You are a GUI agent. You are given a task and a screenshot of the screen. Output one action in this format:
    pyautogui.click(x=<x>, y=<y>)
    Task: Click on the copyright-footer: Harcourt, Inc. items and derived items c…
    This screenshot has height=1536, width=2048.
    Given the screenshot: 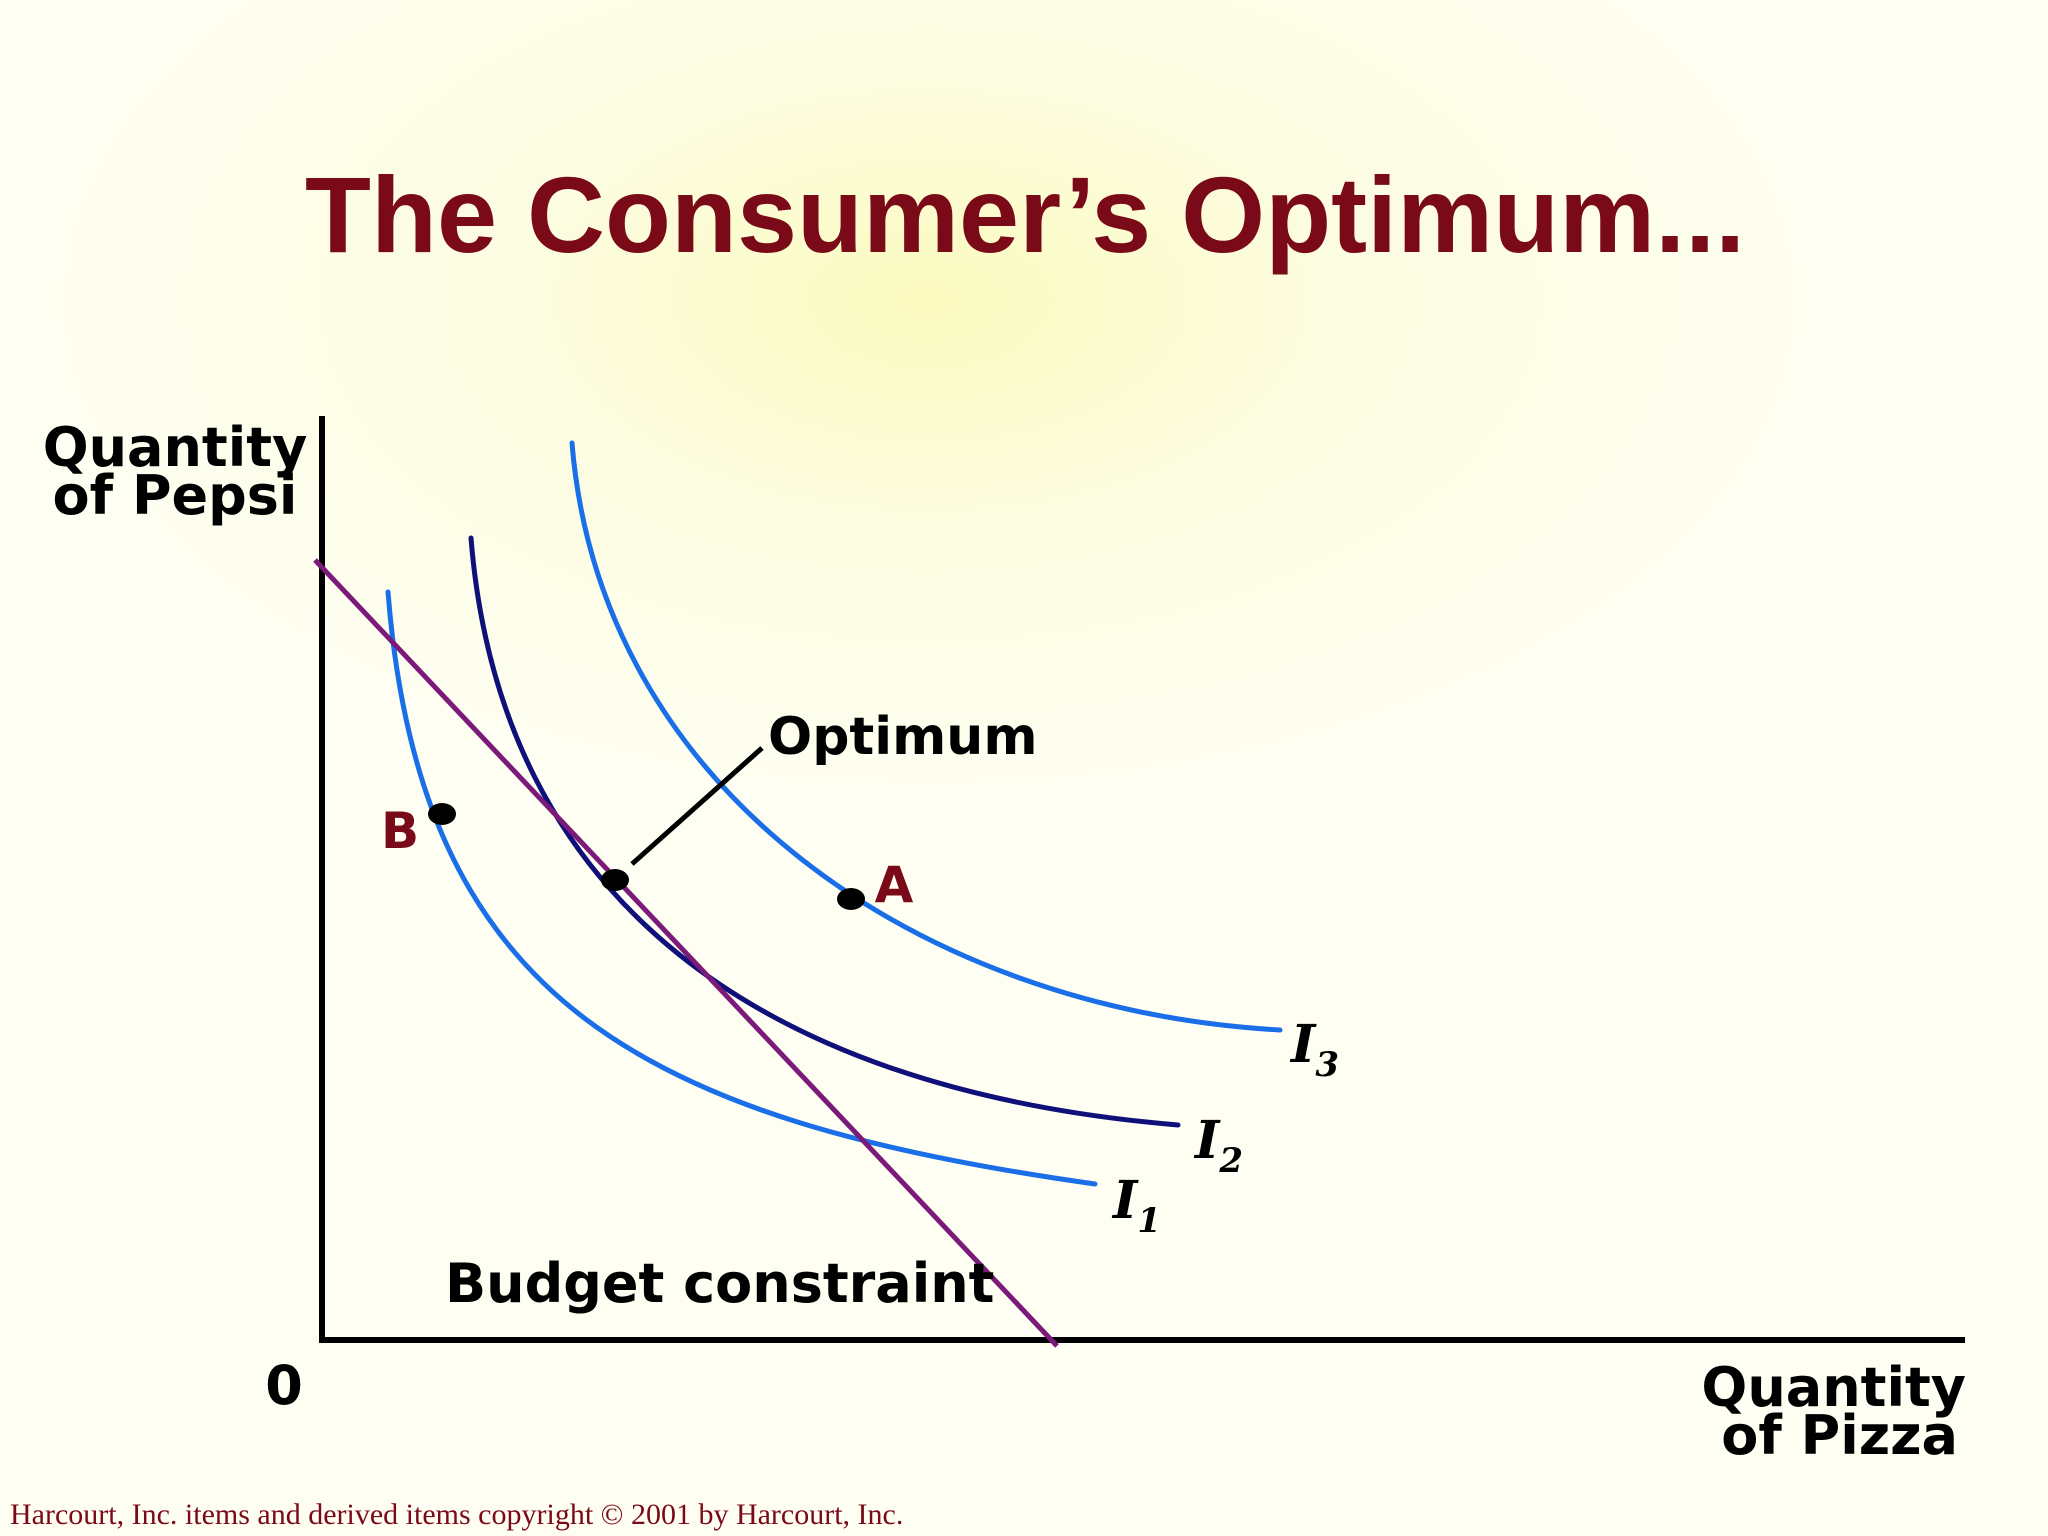 What is the action you would take?
    pyautogui.click(x=457, y=1514)
    